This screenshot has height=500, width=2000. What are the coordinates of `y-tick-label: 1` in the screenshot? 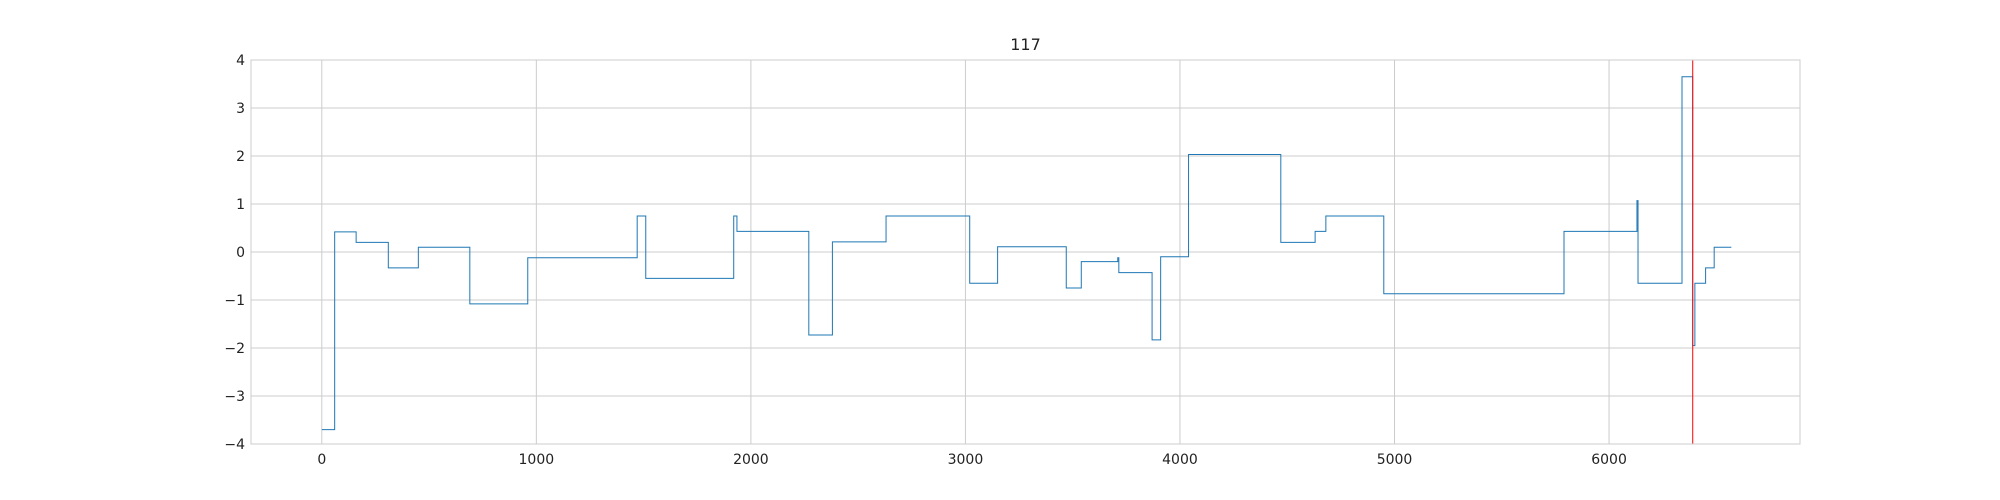 It's located at (240, 205).